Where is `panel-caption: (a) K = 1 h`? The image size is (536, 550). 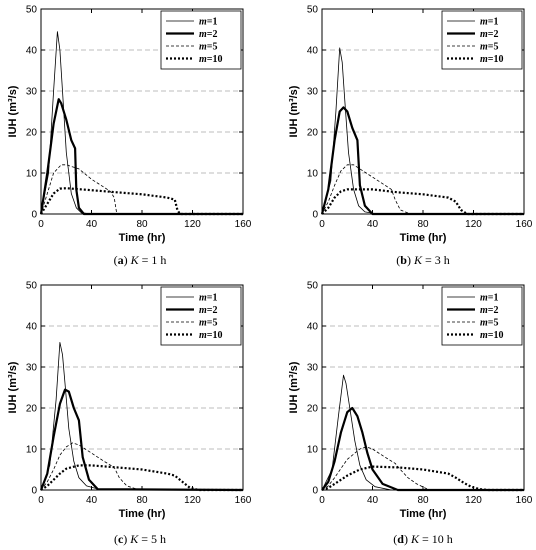
panel-caption: (a) K = 1 h is located at coordinates (140, 260).